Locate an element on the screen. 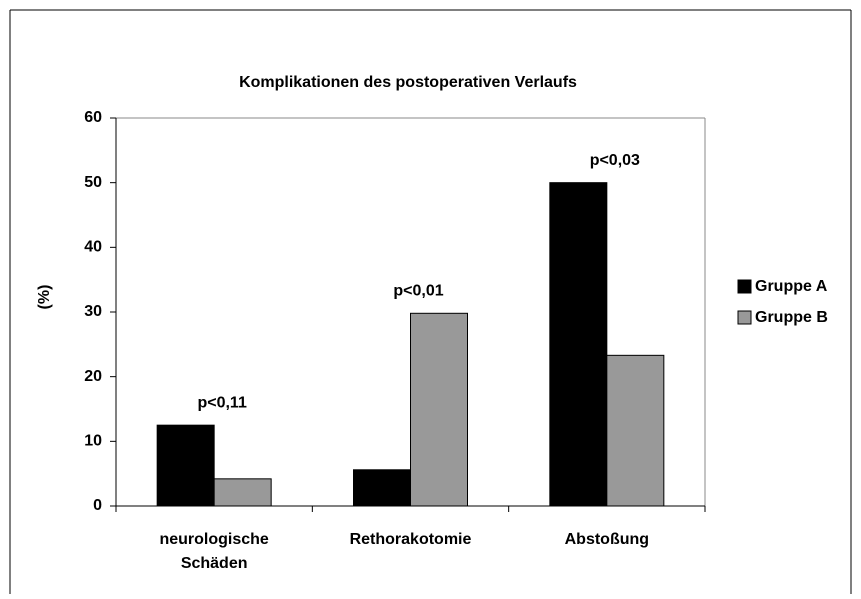 Image resolution: width=861 pixels, height=599 pixels. x-tick-label: Rethorakotomie is located at coordinates (410, 539).